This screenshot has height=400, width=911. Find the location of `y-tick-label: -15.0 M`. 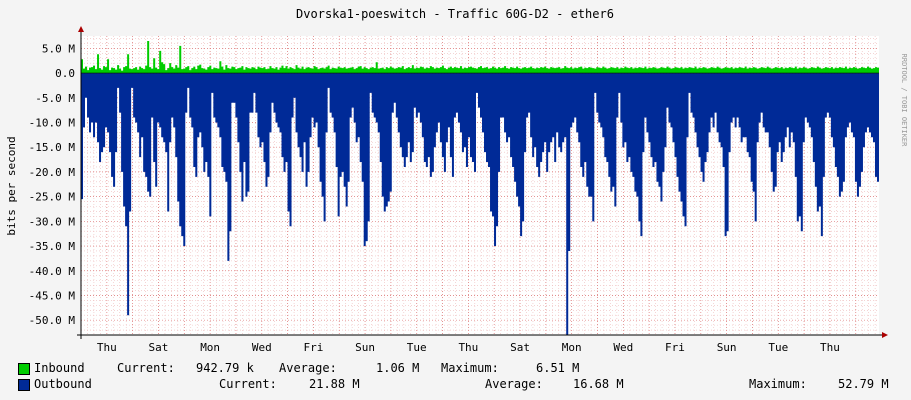

y-tick-label: -15.0 M is located at coordinates (52, 147).